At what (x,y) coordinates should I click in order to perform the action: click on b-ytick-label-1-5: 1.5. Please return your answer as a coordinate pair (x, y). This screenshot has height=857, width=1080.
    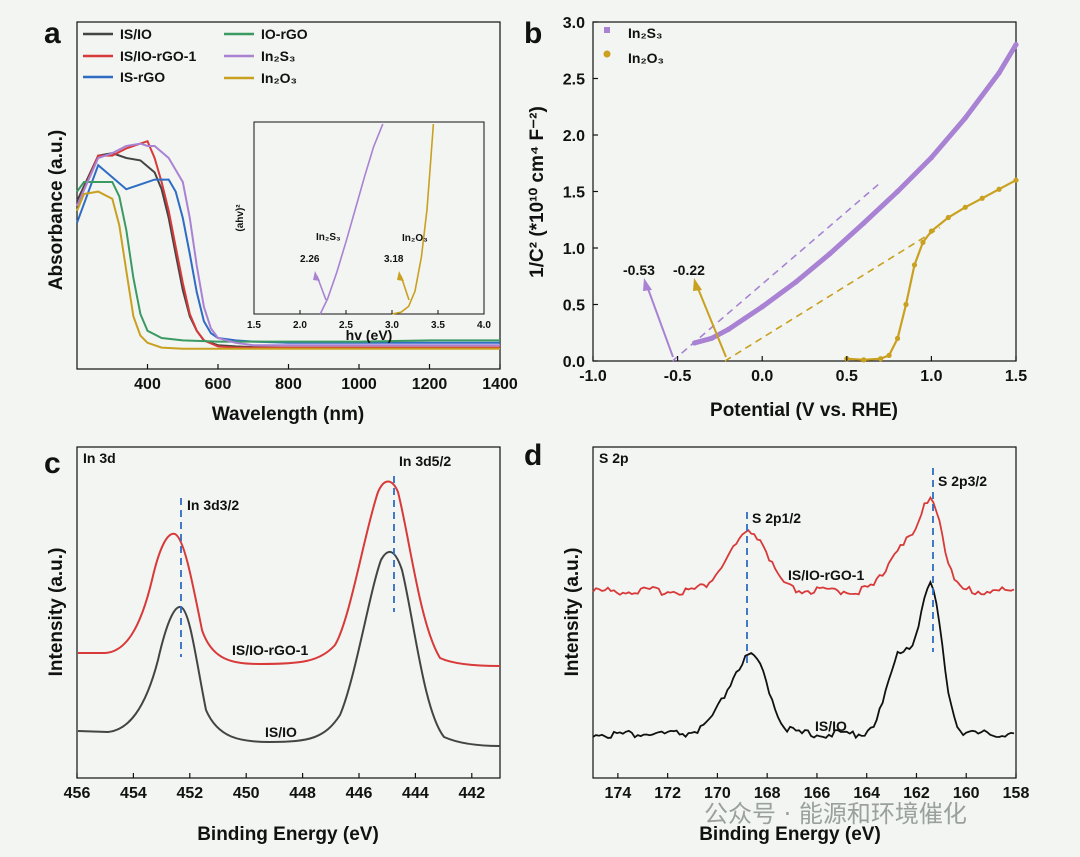
    Looking at the image, I should click on (574, 193).